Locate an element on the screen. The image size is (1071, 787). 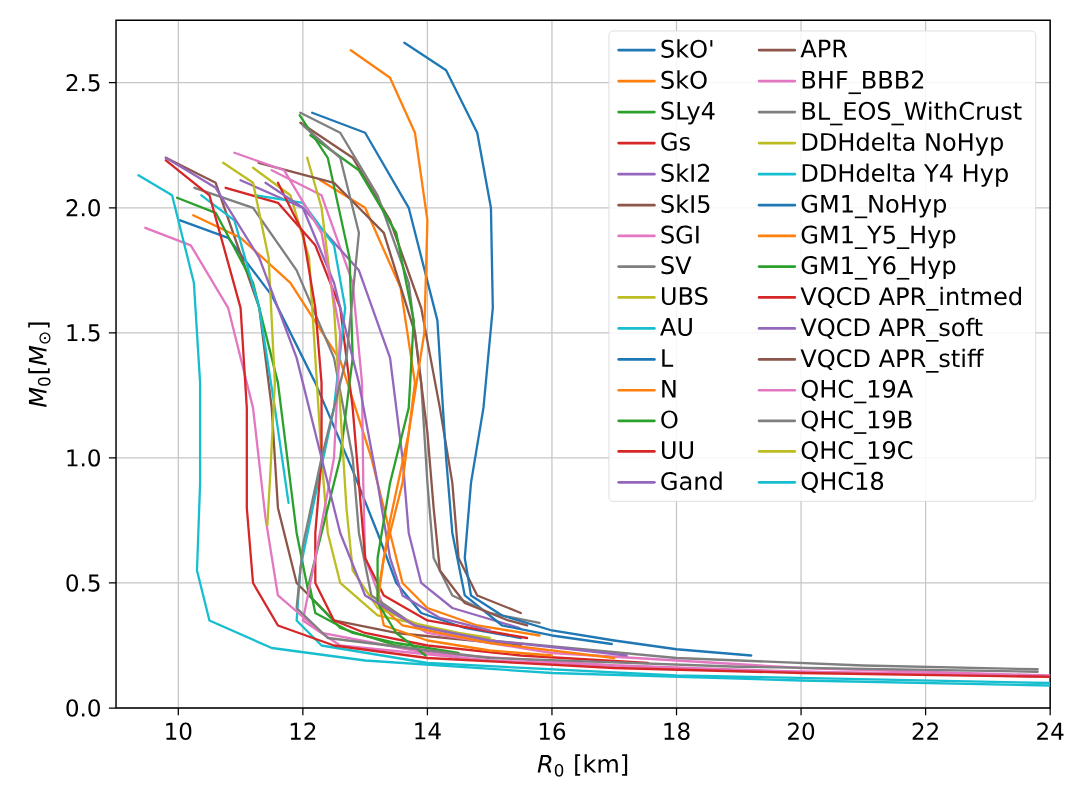
legend-label: VQCD APR_stiff is located at coordinates (892, 360).